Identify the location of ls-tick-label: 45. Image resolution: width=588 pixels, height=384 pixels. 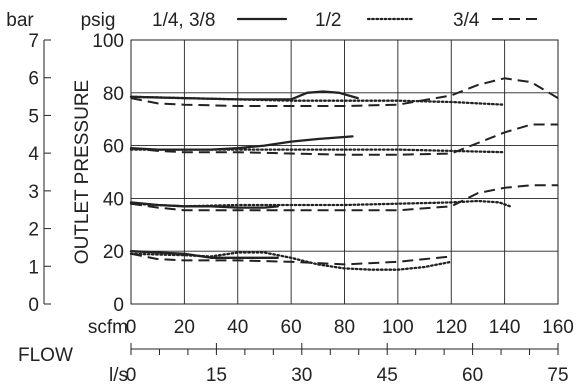
(387, 374).